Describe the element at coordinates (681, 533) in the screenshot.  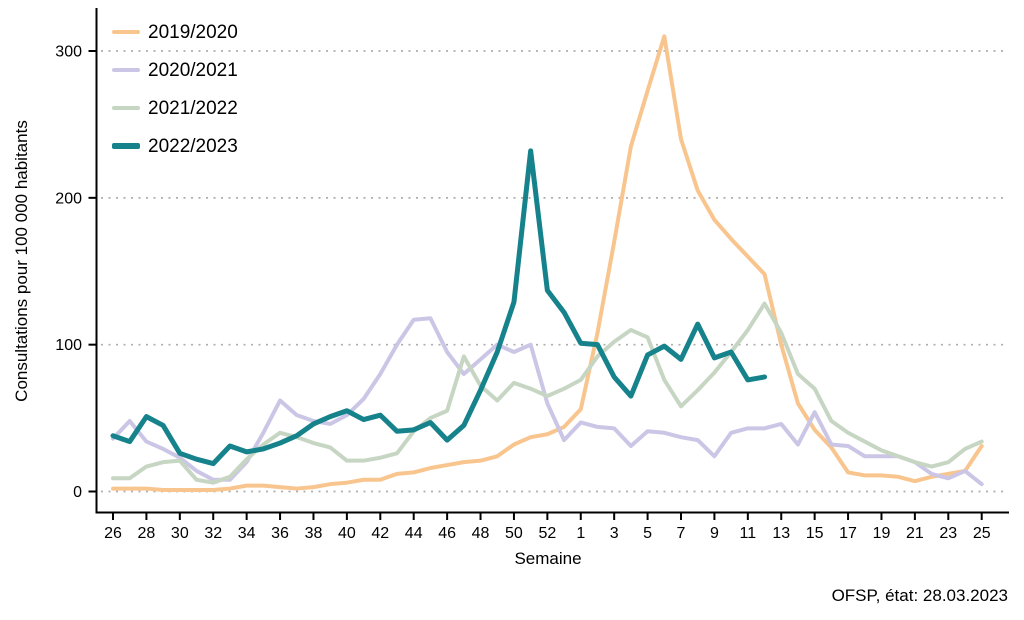
I see `x-tick-label: 7` at that location.